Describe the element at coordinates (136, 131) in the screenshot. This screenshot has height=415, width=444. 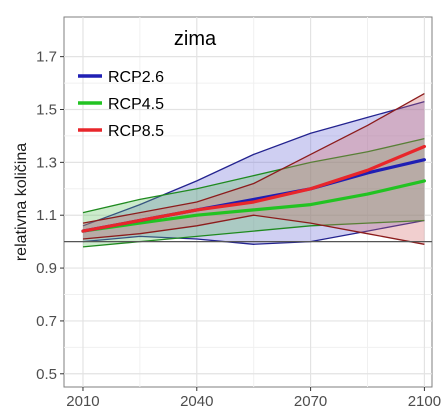
I see `legend-label-rcp8-5: RCP8.5` at that location.